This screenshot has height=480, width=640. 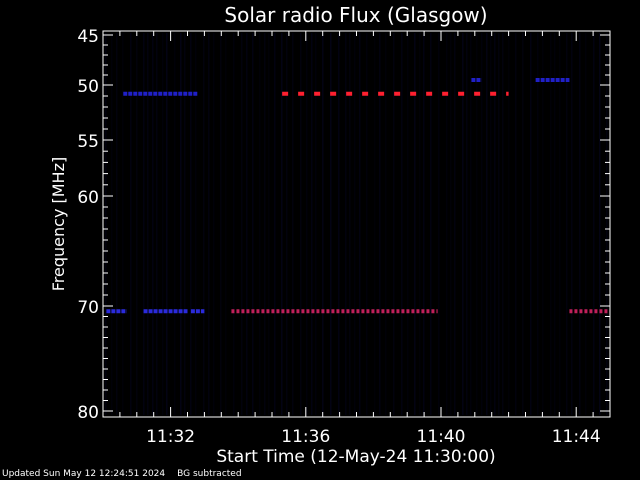 I want to click on x-tick-label-11:36: 11:36, so click(x=305, y=437).